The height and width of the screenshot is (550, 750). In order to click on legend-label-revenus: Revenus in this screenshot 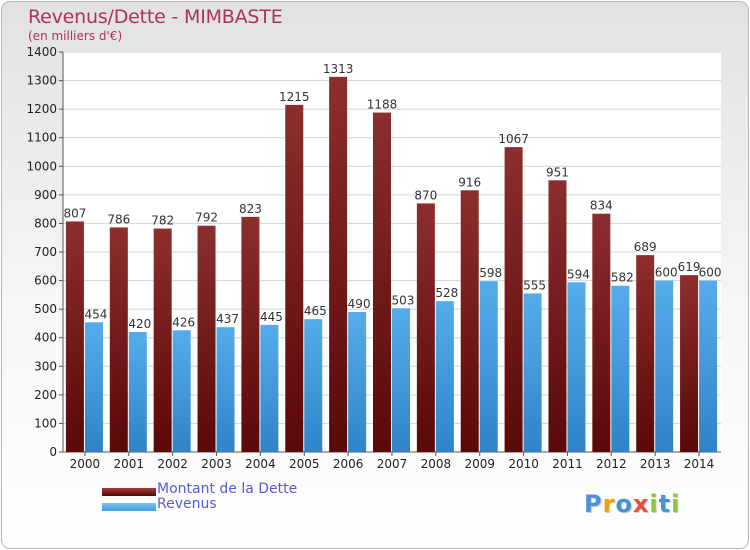, I will do `click(187, 504)`.